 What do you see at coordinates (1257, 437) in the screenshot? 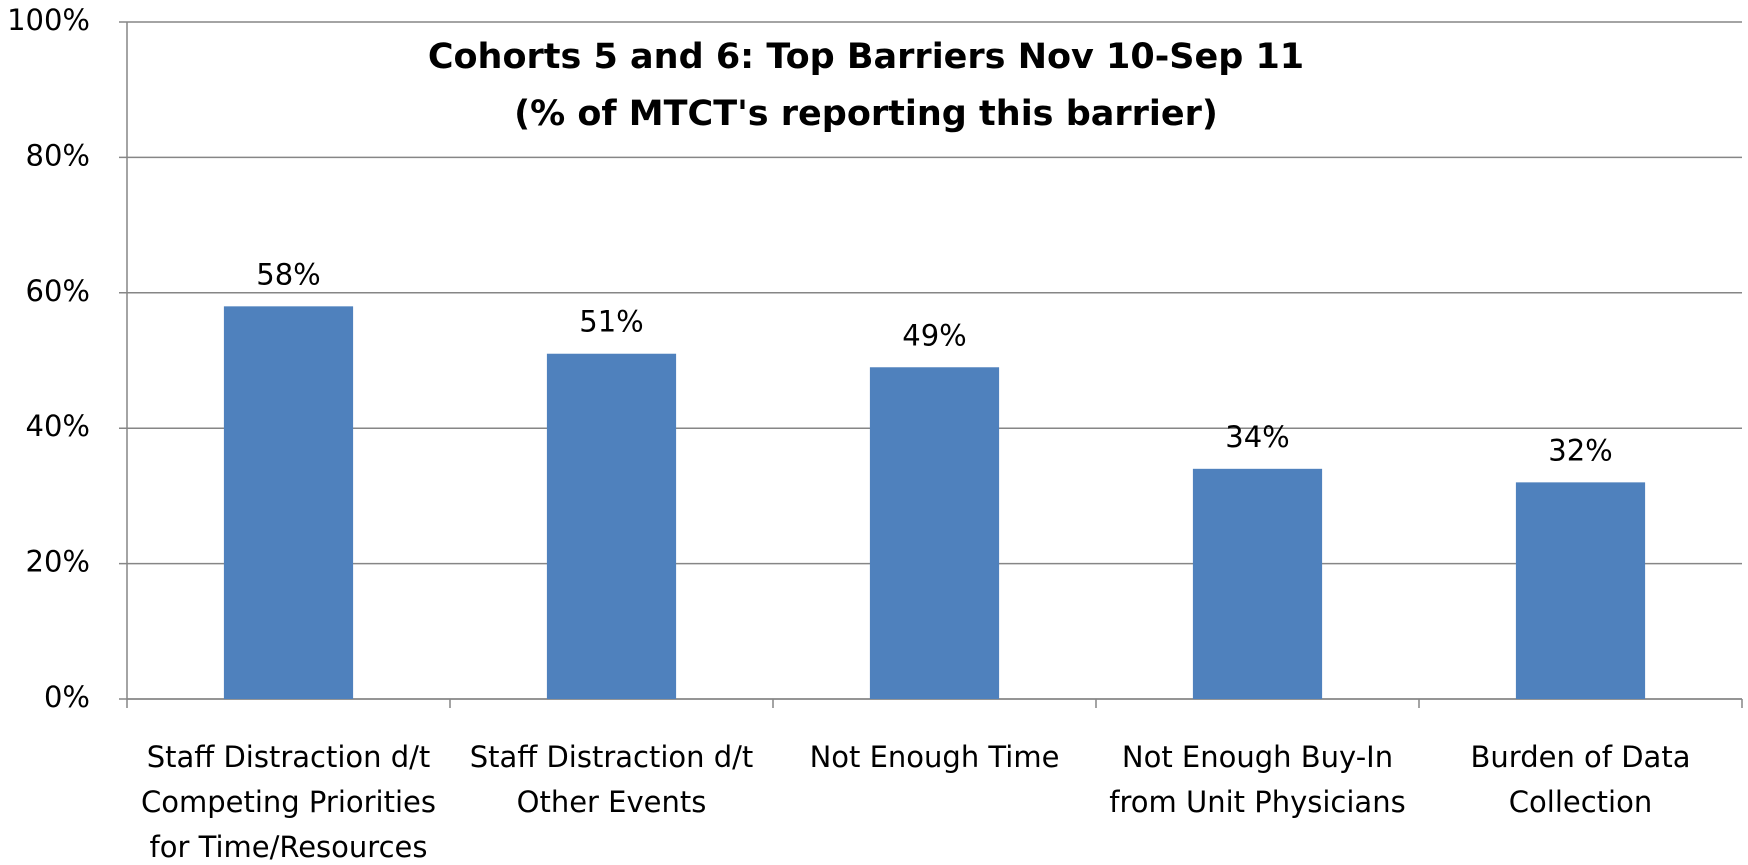
I see `data-label: 34%` at bounding box center [1257, 437].